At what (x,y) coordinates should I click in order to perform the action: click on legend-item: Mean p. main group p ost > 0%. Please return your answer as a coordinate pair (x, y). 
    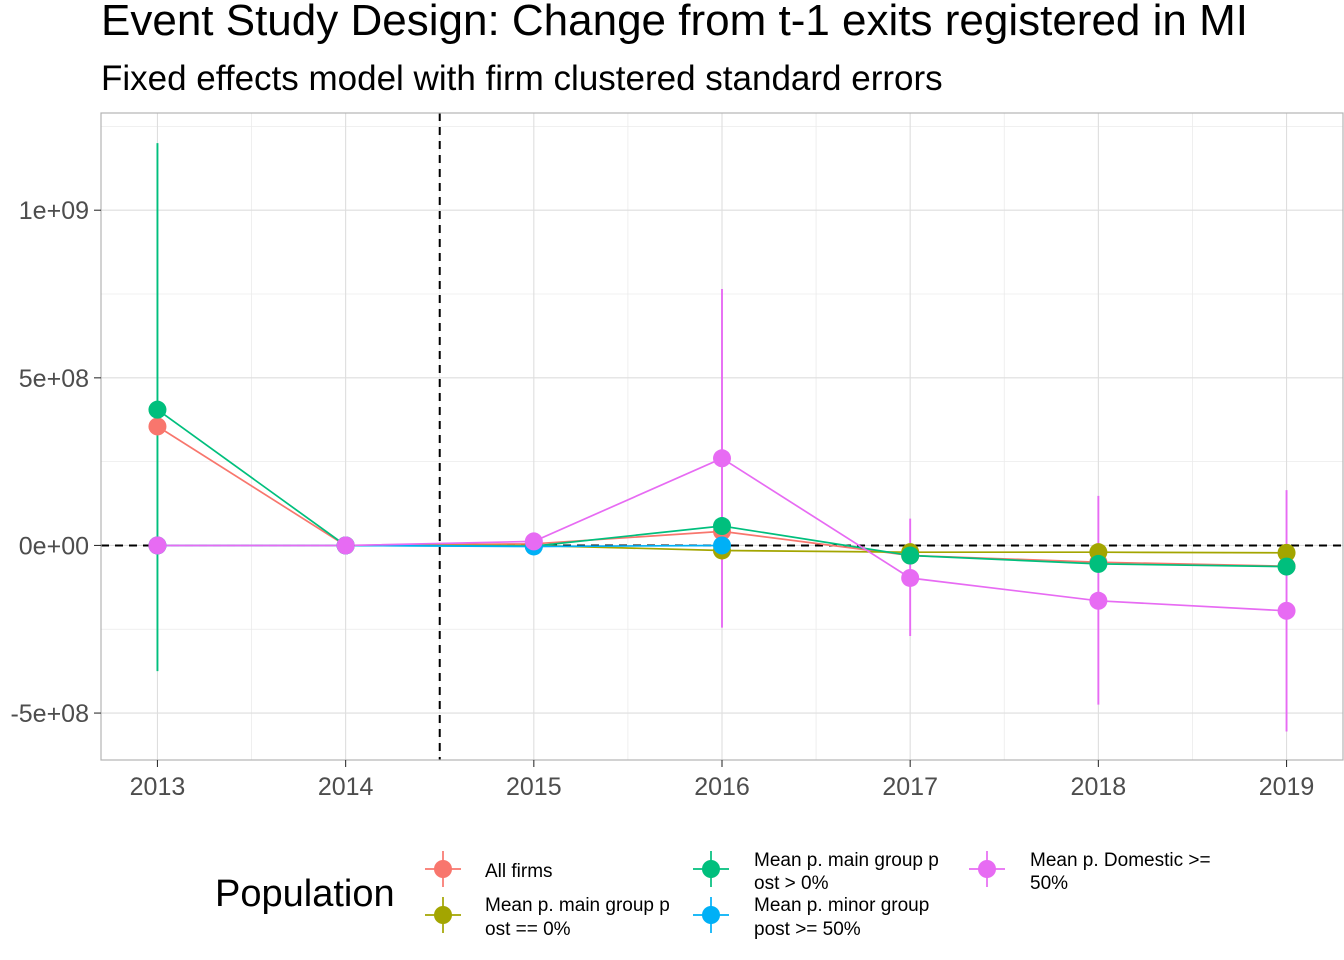
    Looking at the image, I should click on (816, 872).